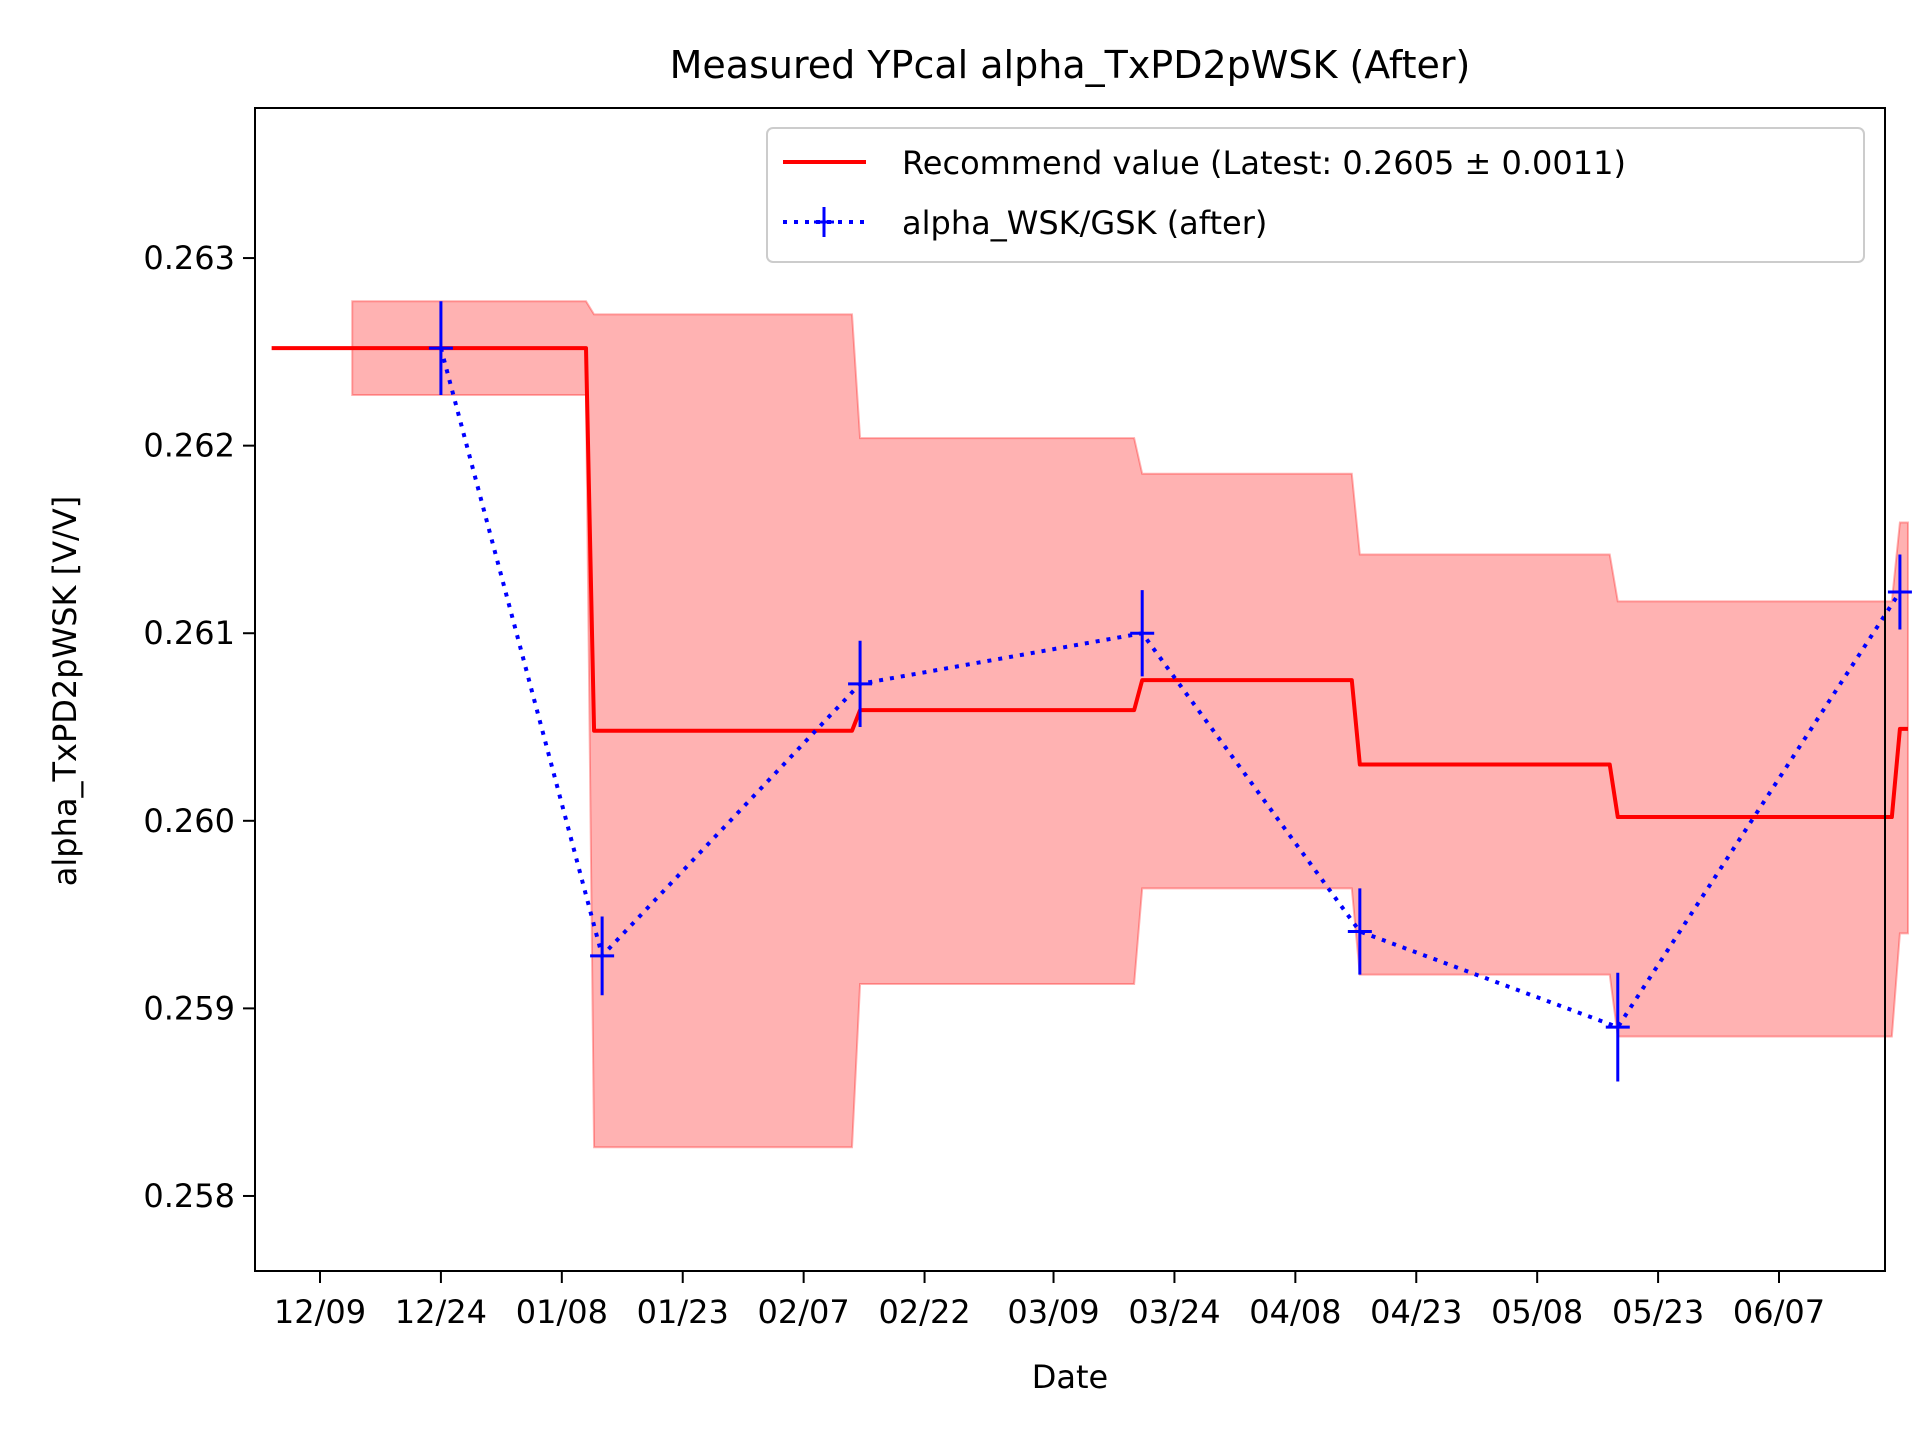 The image size is (1920, 1440). I want to click on legend-box, so click(1315, 195).